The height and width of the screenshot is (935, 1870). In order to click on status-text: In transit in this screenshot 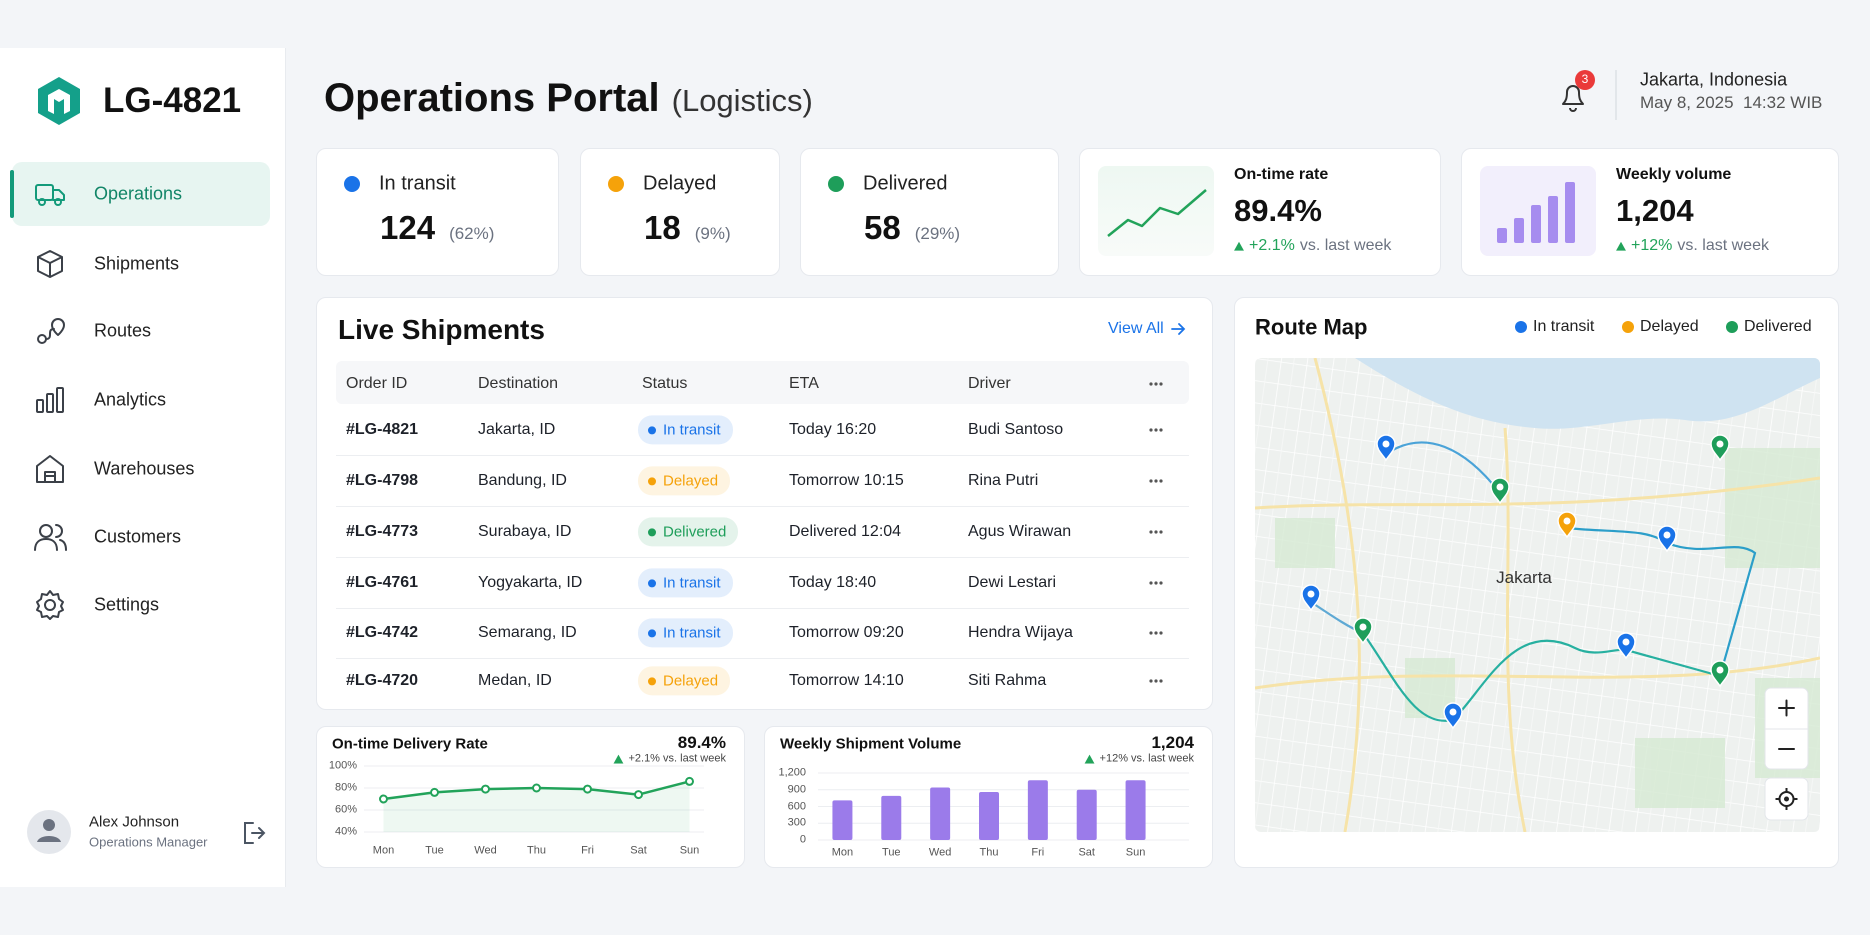, I will do `click(692, 633)`.